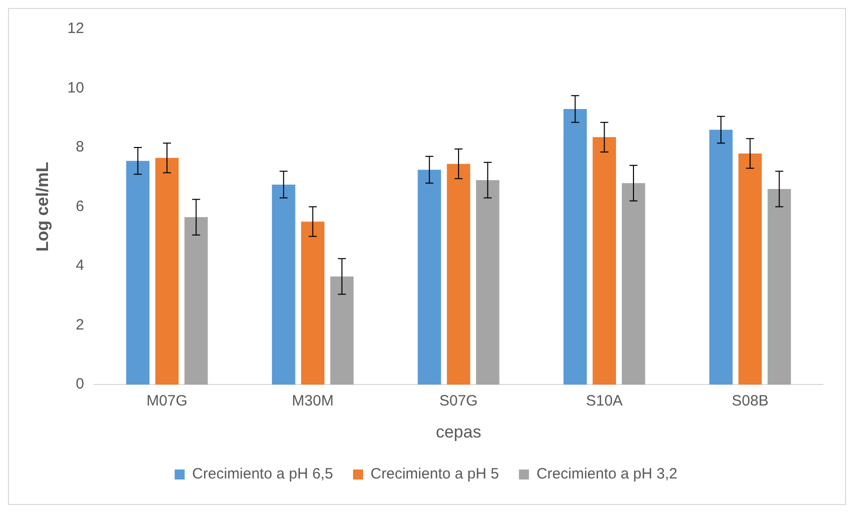  I want to click on legend-label: Crecimiento a pH 3,2, so click(607, 474).